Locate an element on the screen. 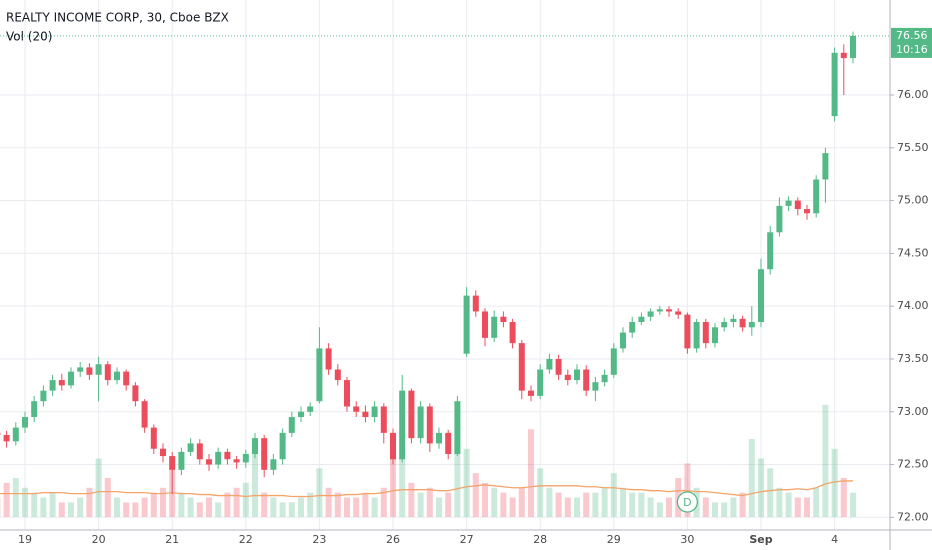  x-tick-label: 22 is located at coordinates (246, 539).